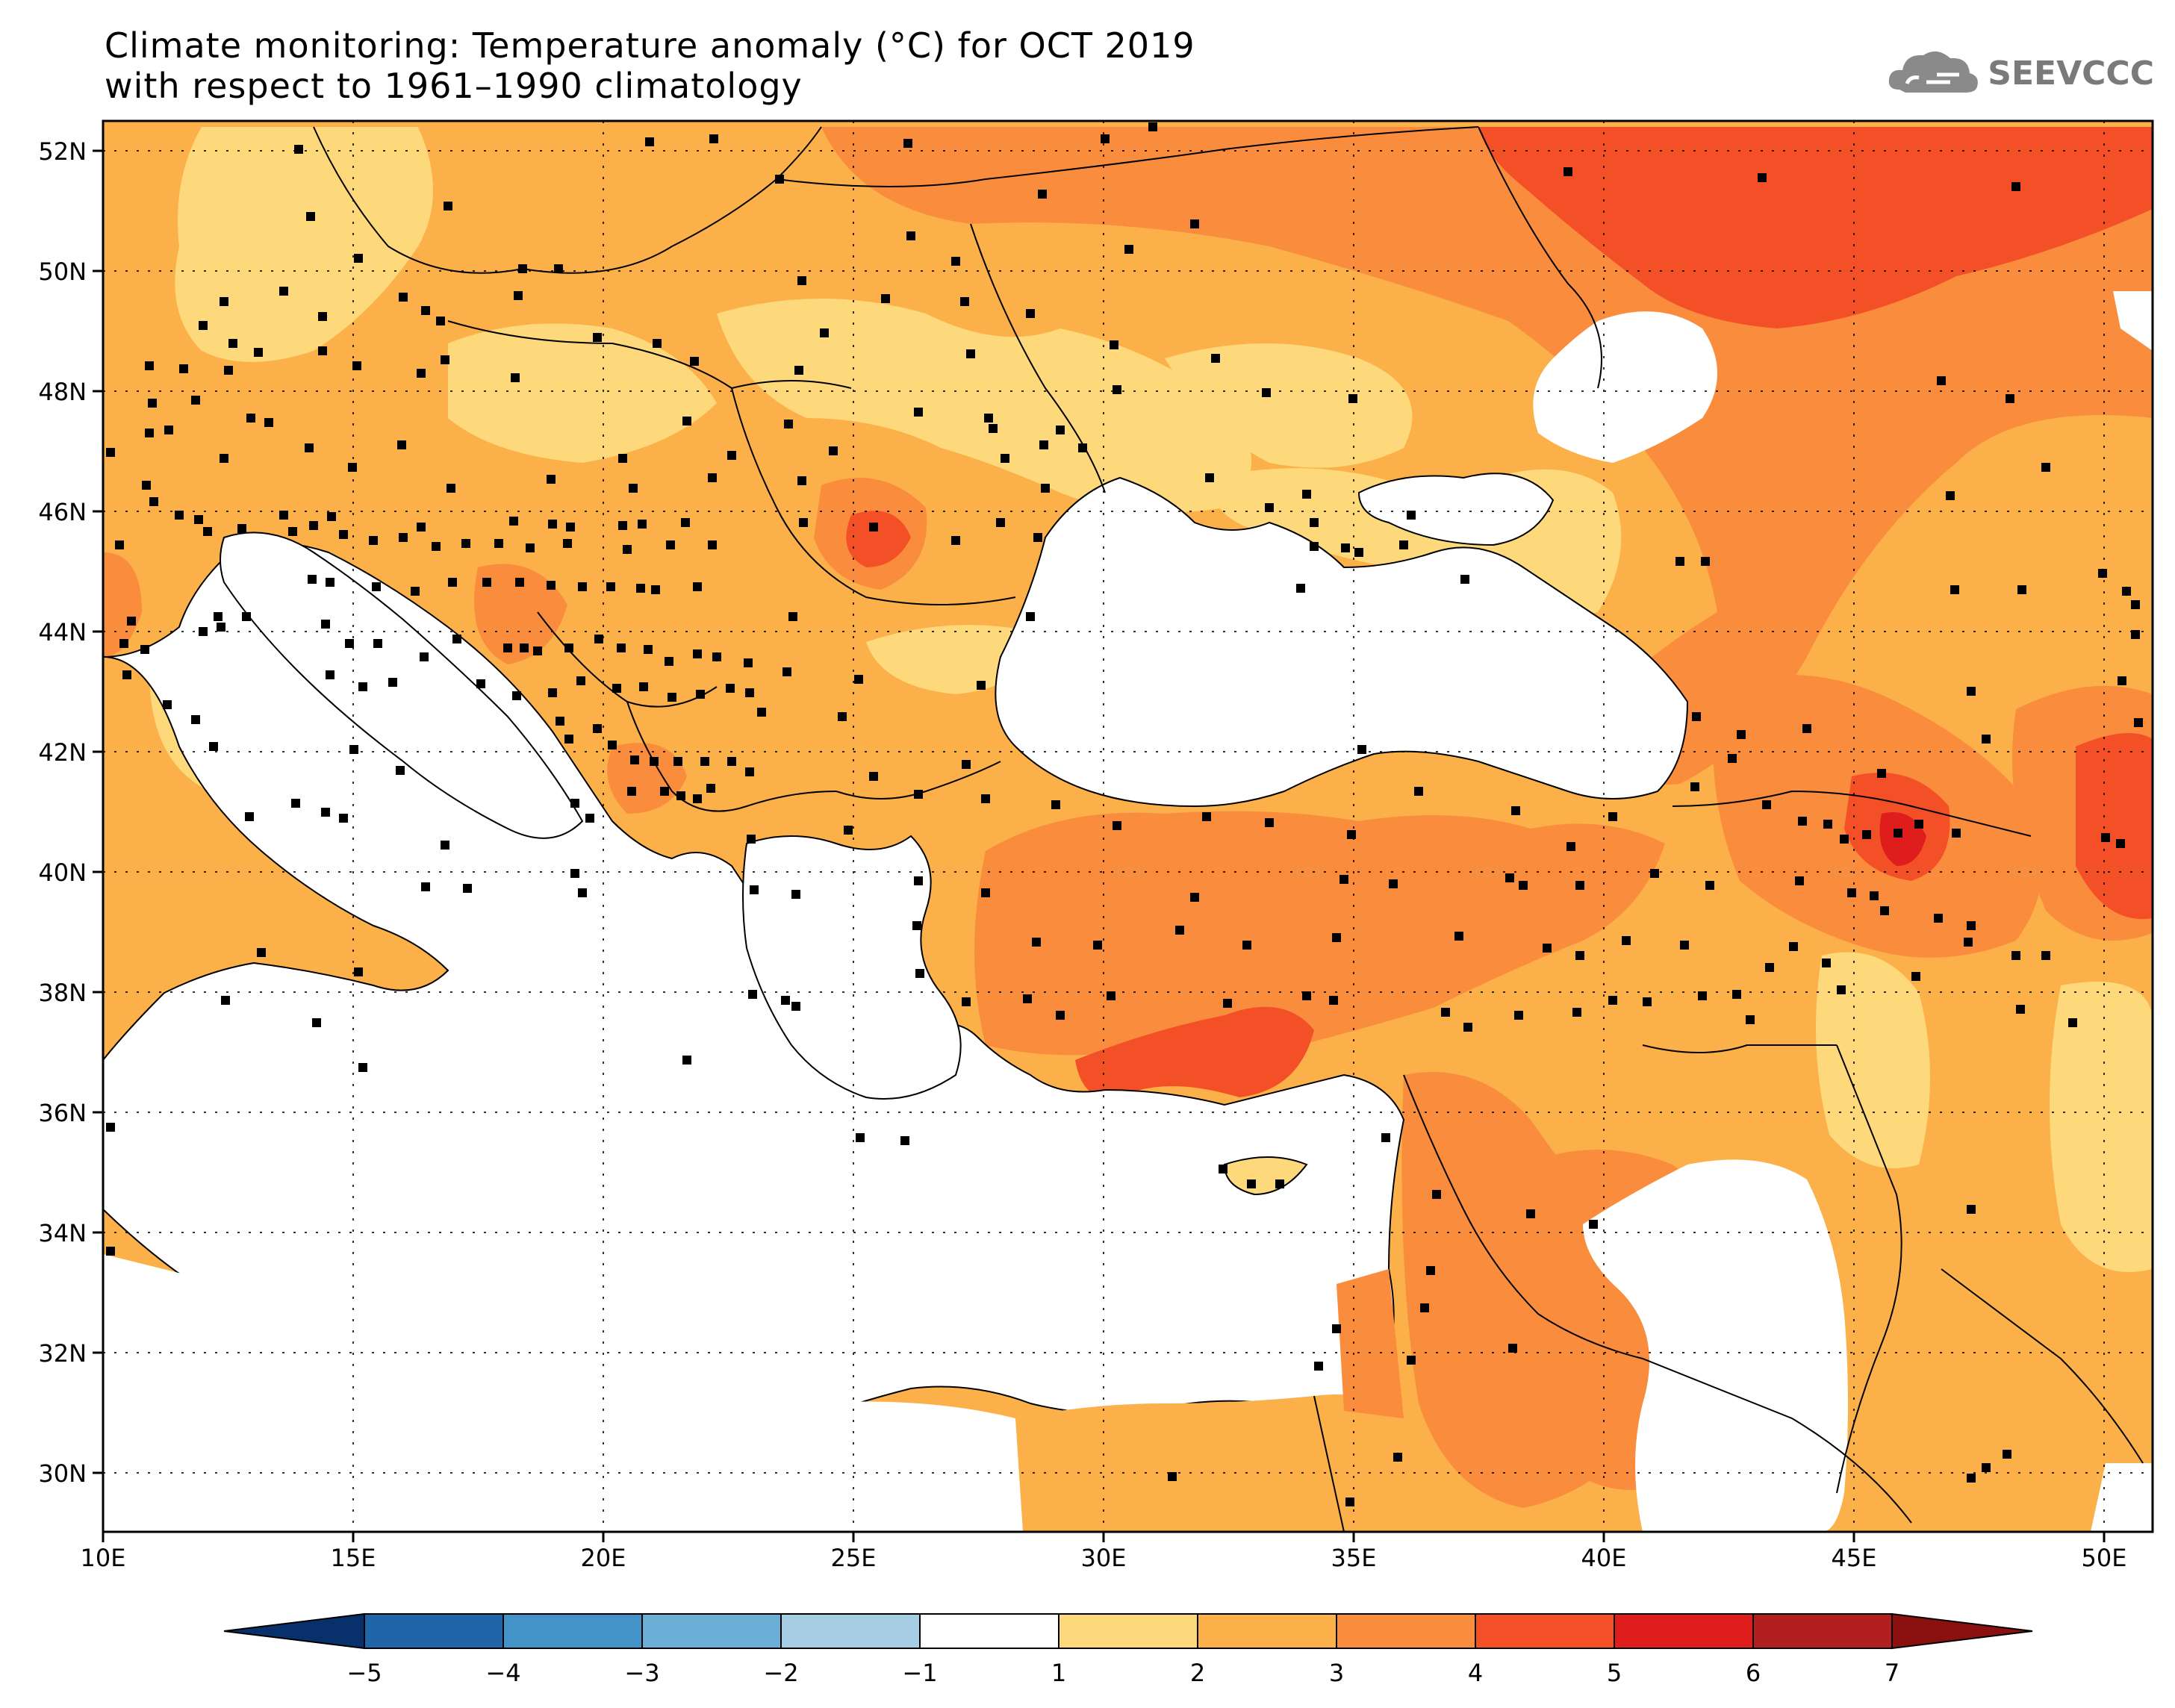  I want to click on colorbar-label: 2, so click(1197, 1673).